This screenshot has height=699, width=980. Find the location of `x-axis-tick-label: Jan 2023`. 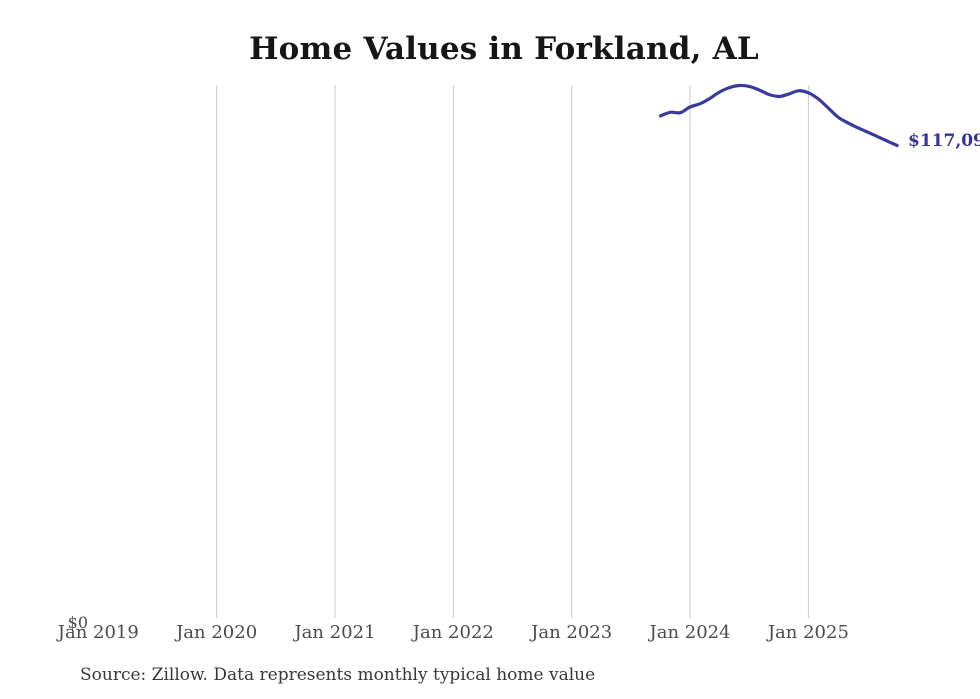

x-axis-tick-label: Jan 2023 is located at coordinates (572, 632).